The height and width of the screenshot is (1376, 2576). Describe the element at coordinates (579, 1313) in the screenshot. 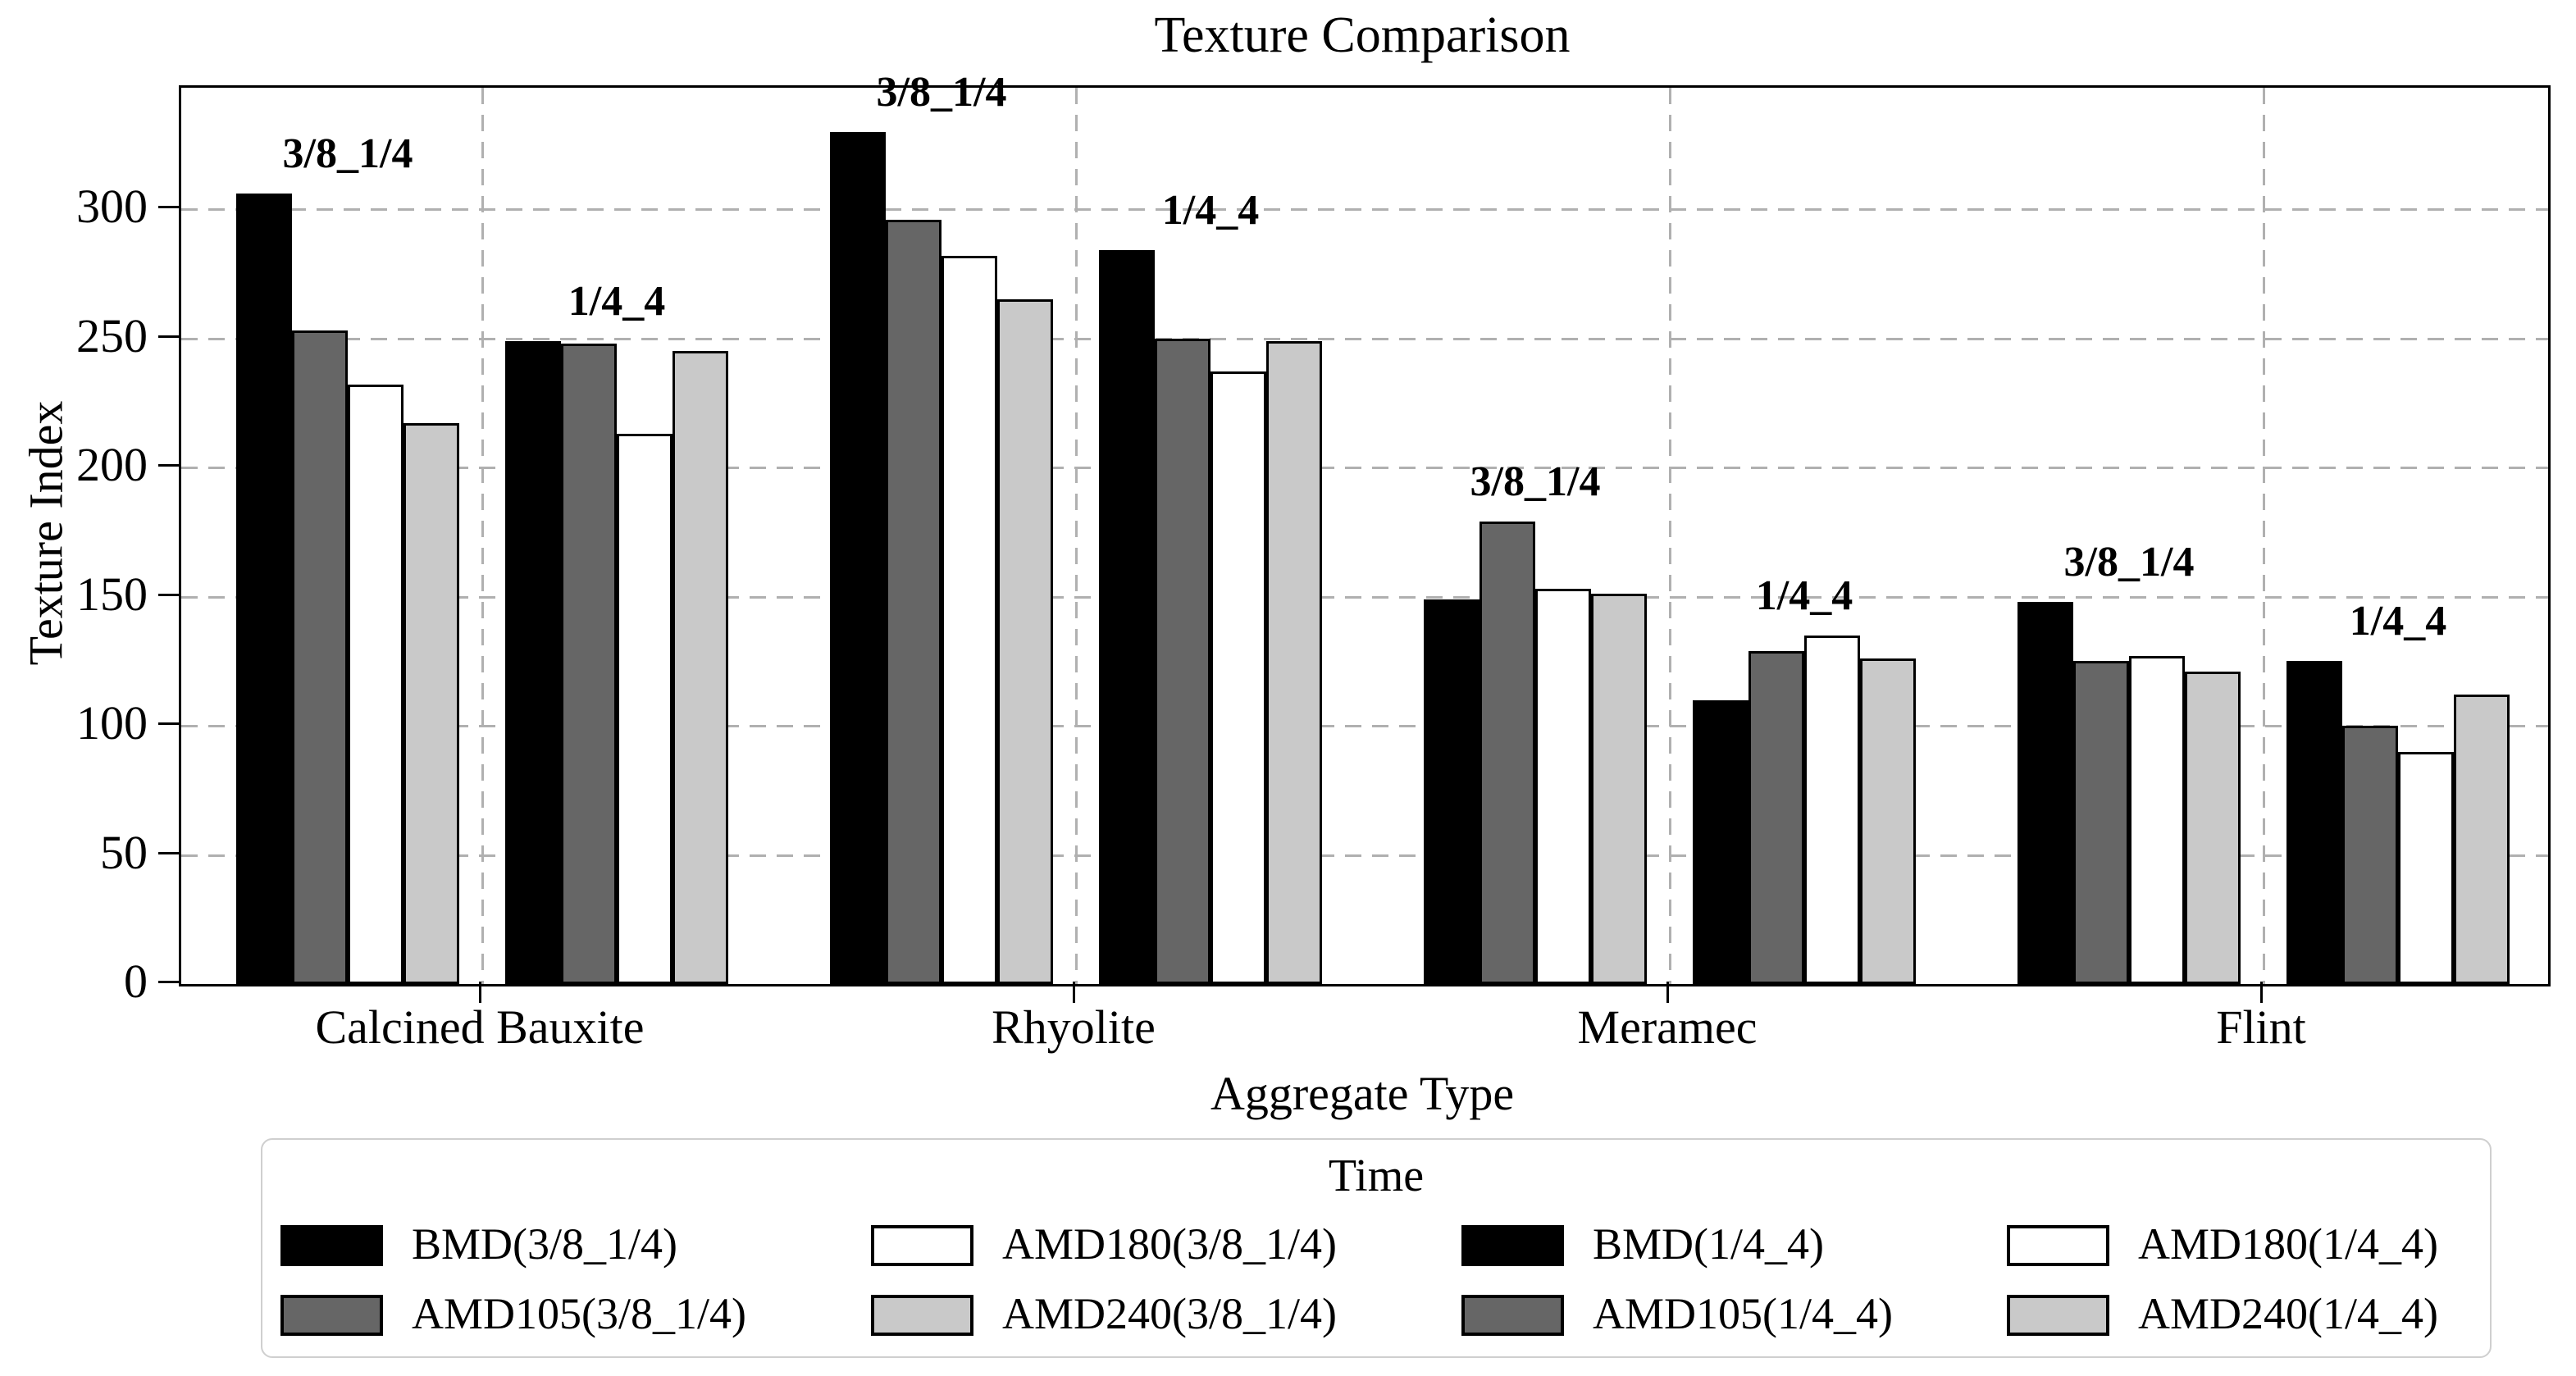

I see `legend-label: AMD105(3/8_1/4)` at that location.